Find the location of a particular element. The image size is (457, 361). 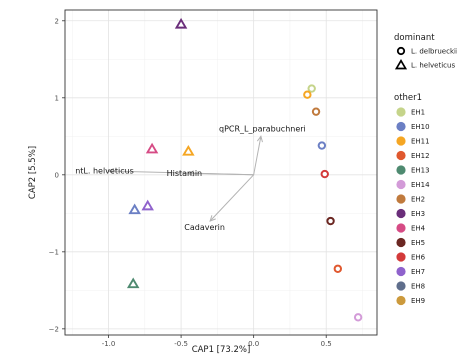

point-circle-eh1 is located at coordinates (311, 88).